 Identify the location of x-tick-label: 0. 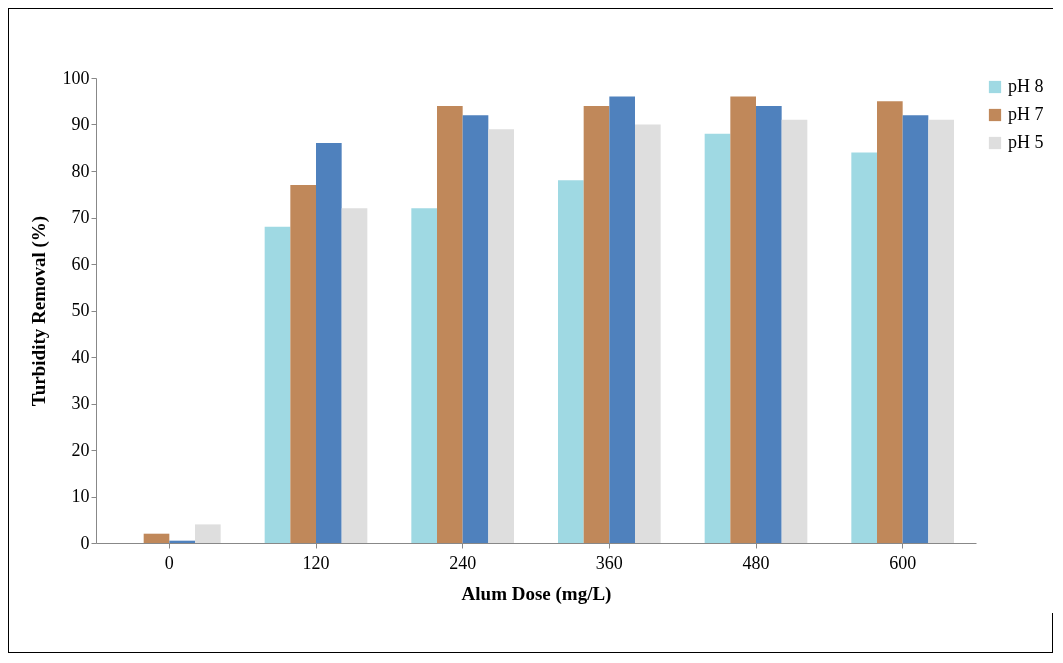
(169, 562).